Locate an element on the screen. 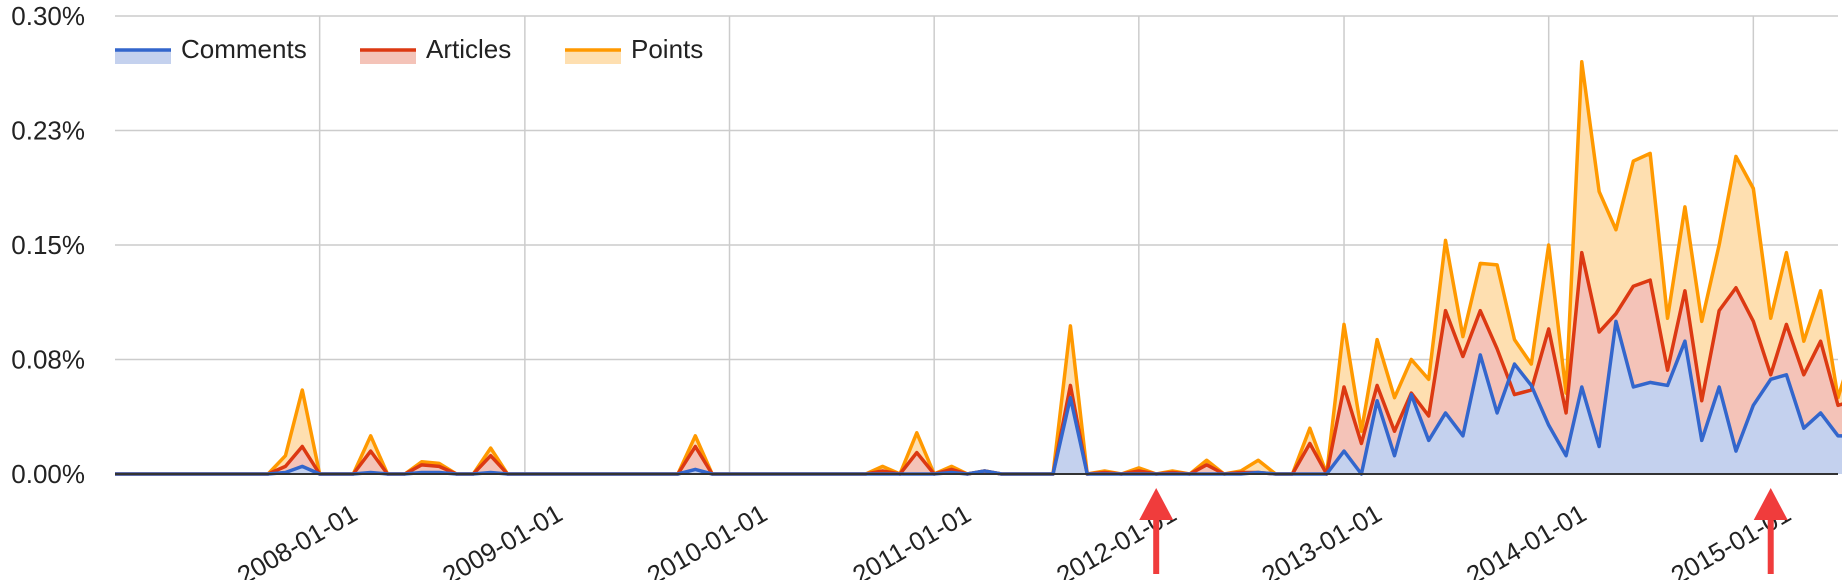 This screenshot has width=1842, height=580. legend-item-comments: Comments is located at coordinates (211, 49).